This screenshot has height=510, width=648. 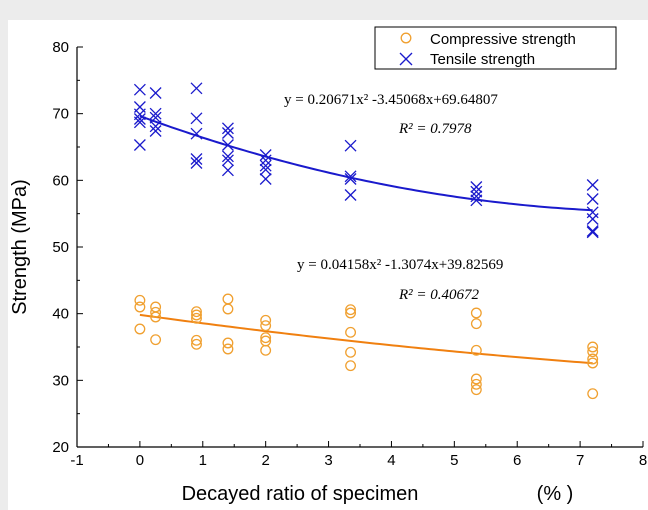 What do you see at coordinates (60, 314) in the screenshot?
I see `y-tick-label: 40` at bounding box center [60, 314].